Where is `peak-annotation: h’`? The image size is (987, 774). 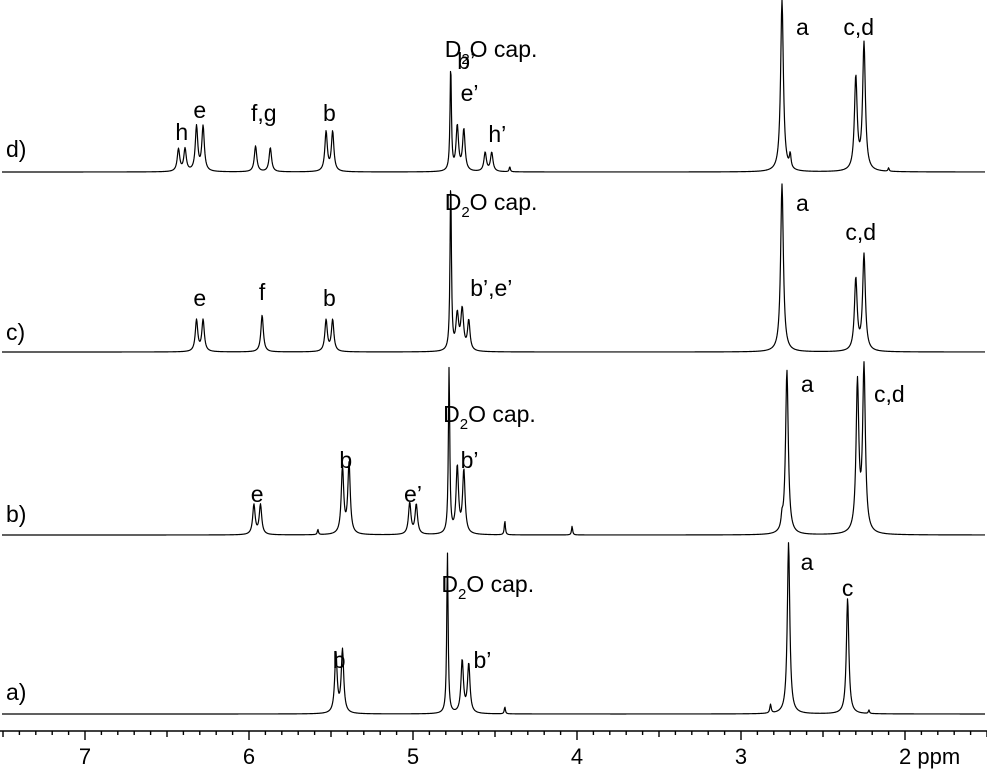 peak-annotation: h’ is located at coordinates (497, 134).